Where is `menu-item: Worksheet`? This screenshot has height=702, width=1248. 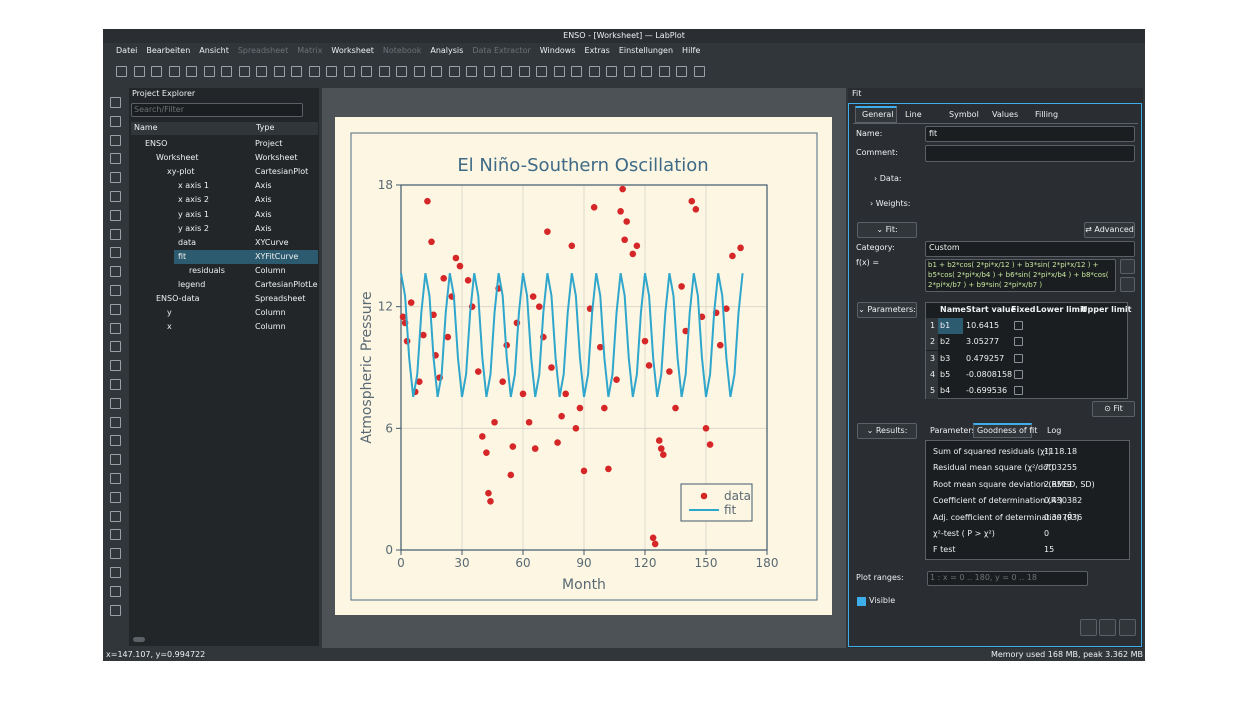
menu-item: Worksheet is located at coordinates (352, 52).